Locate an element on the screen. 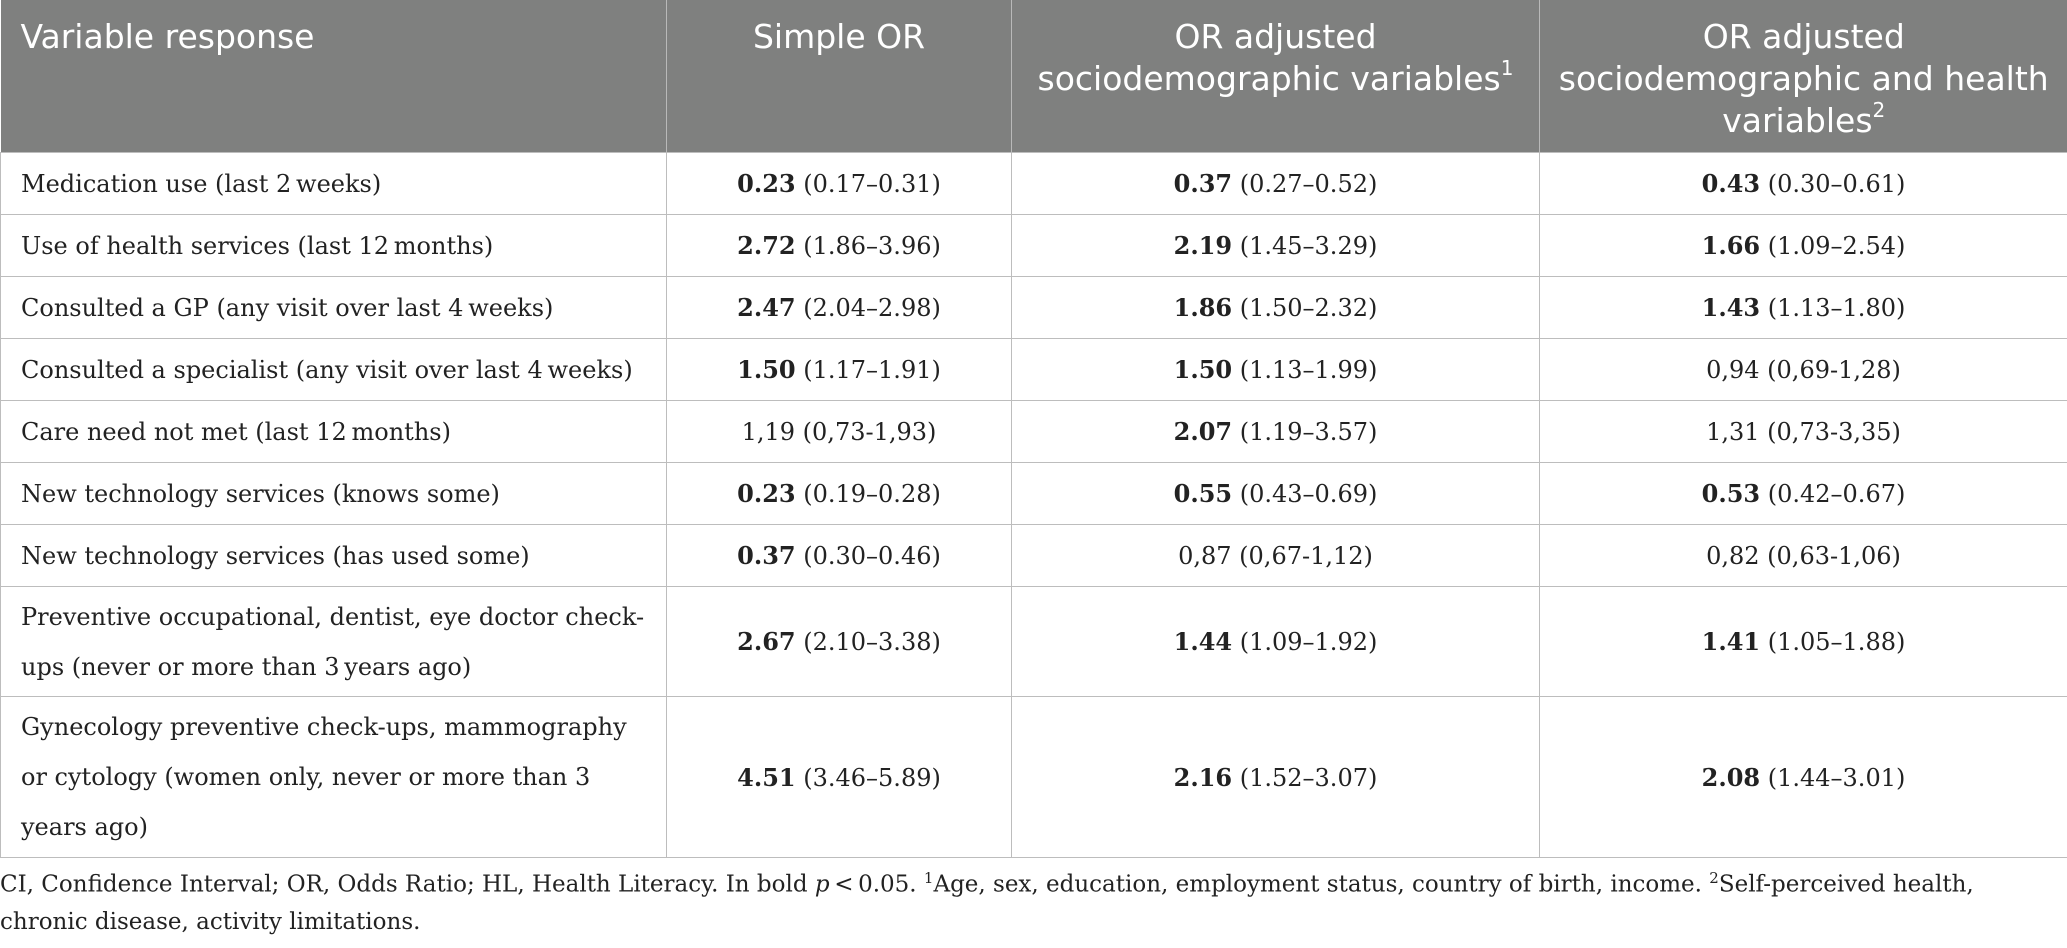 The width and height of the screenshot is (2067, 948). confidence-interval: (0.30–0.46) is located at coordinates (868, 556).